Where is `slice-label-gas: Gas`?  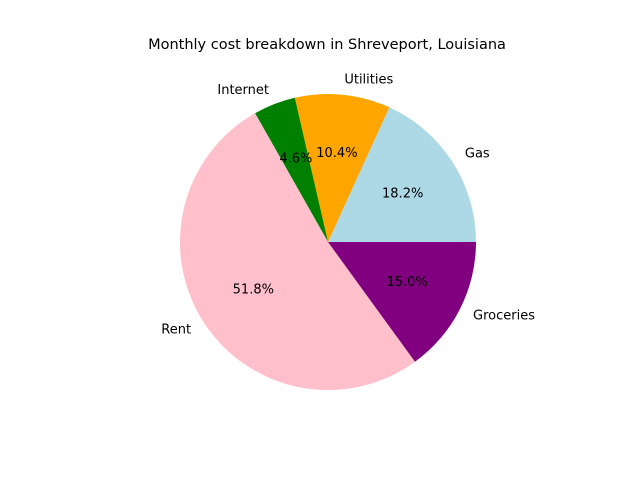
slice-label-gas: Gas is located at coordinates (477, 153).